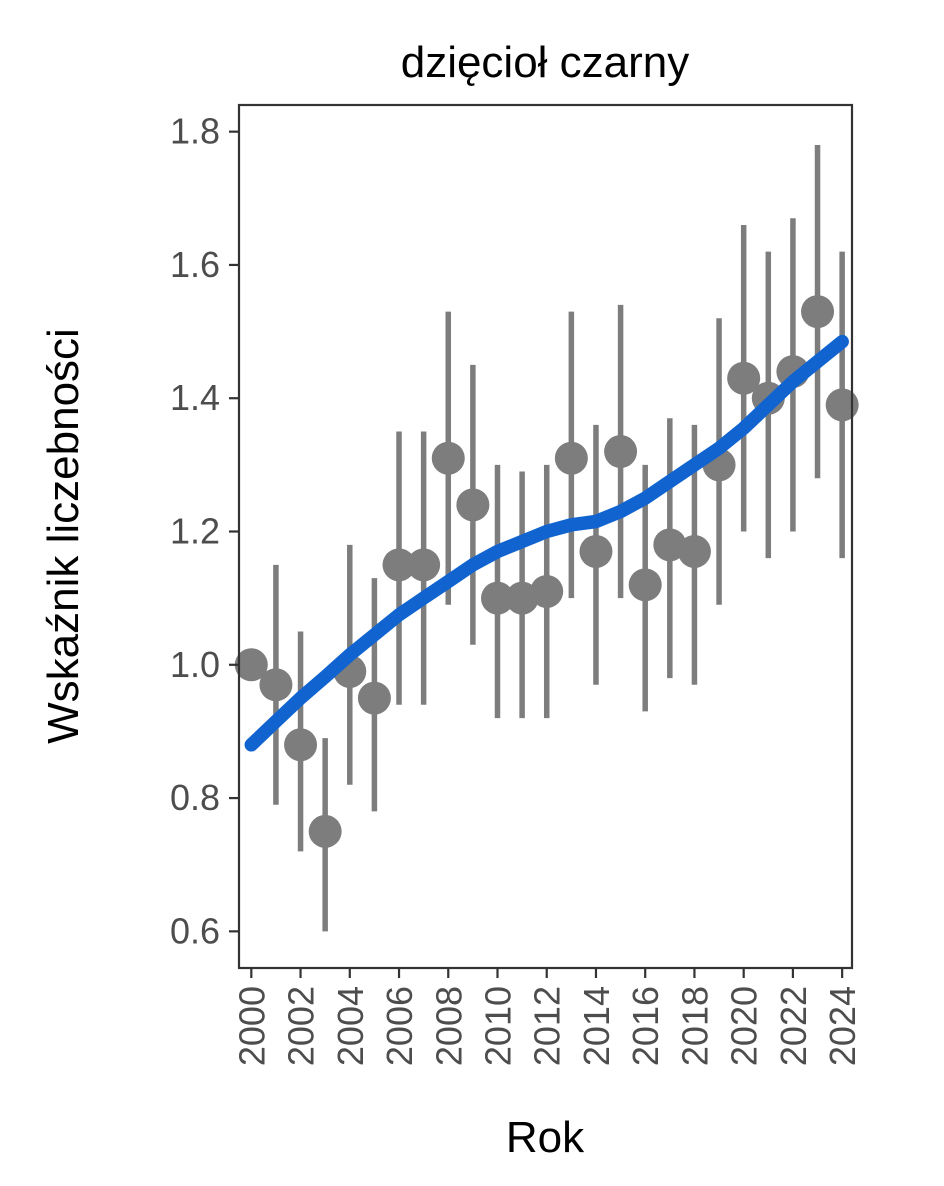 This screenshot has width=944, height=1186. What do you see at coordinates (251, 665) in the screenshot?
I see `data-point-2000` at bounding box center [251, 665].